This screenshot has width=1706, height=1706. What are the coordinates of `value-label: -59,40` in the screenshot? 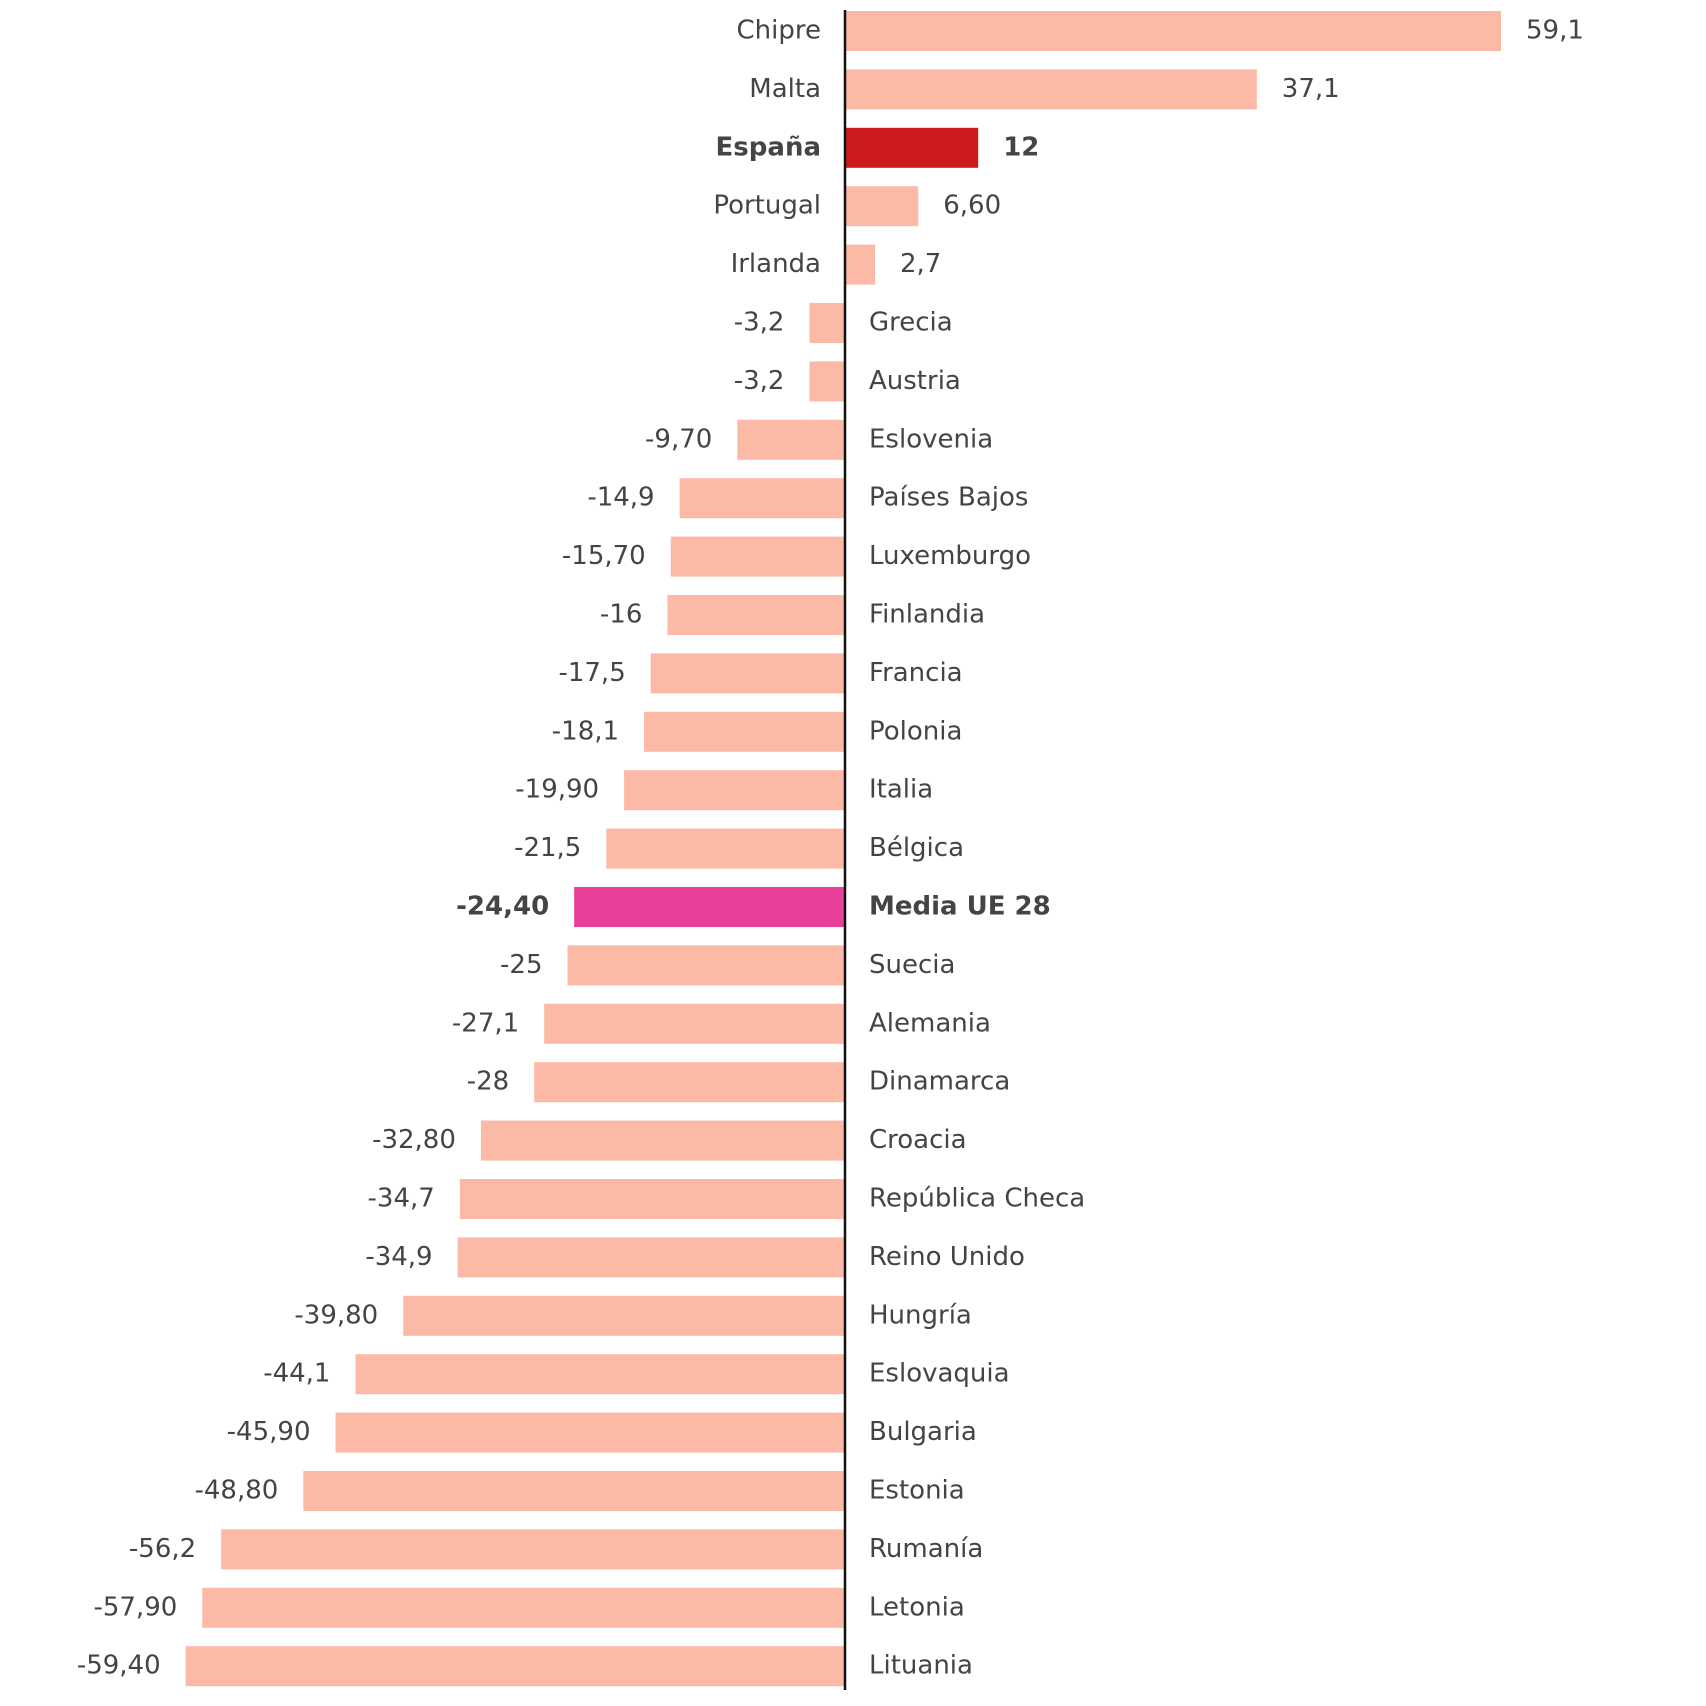 It's located at (119, 1666).